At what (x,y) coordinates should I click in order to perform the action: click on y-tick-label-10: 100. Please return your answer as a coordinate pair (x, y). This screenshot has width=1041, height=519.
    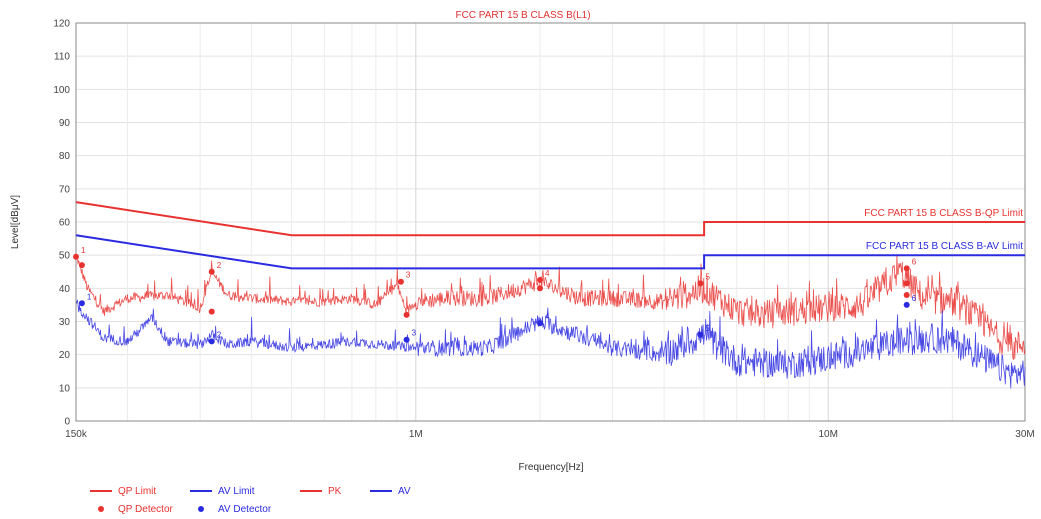
    Looking at the image, I should click on (61, 90).